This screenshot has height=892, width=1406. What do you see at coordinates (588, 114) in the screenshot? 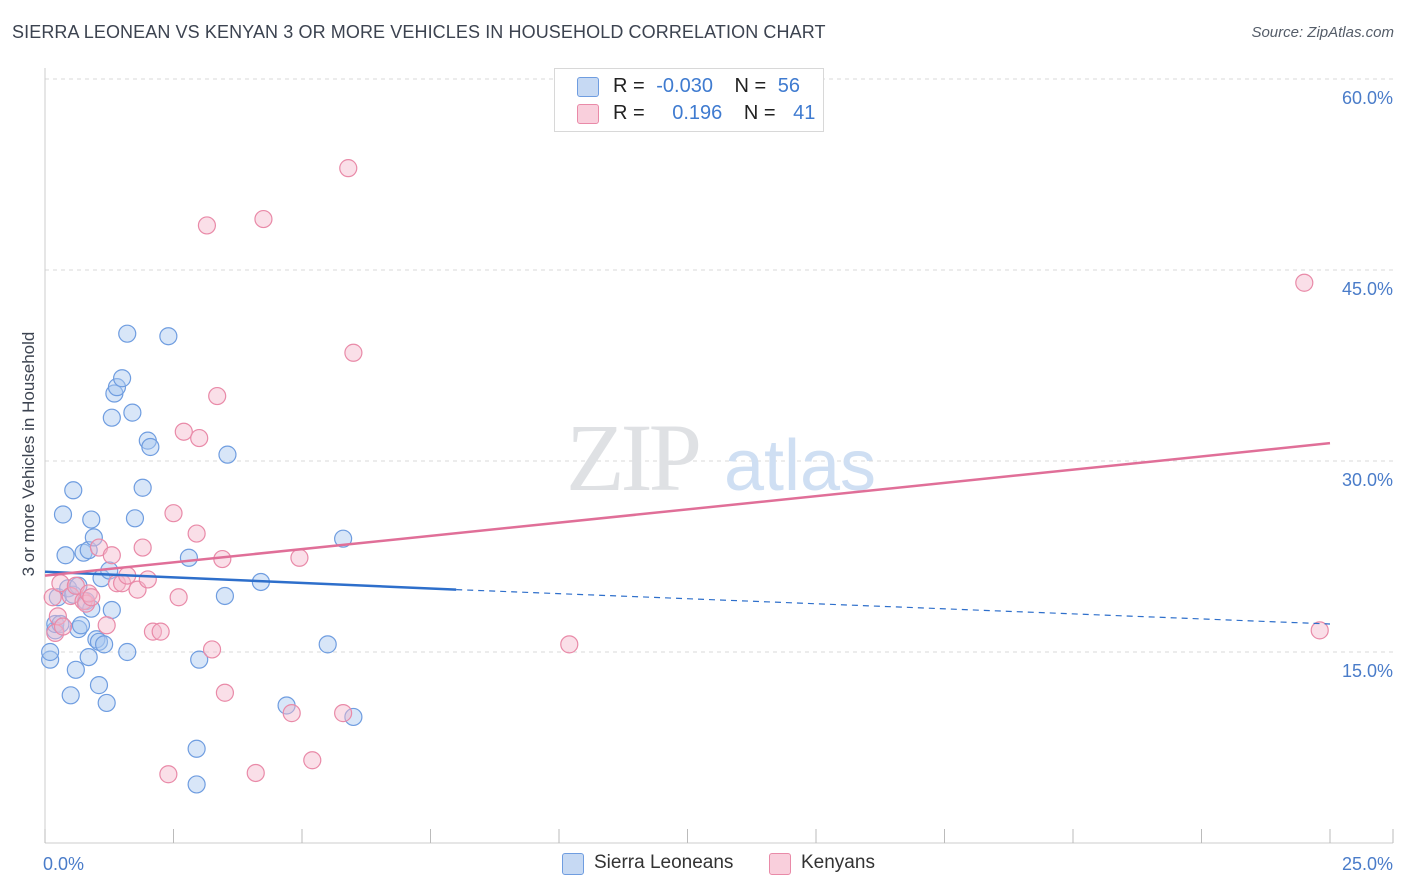
I see `legend-swatch-pink` at bounding box center [588, 114].